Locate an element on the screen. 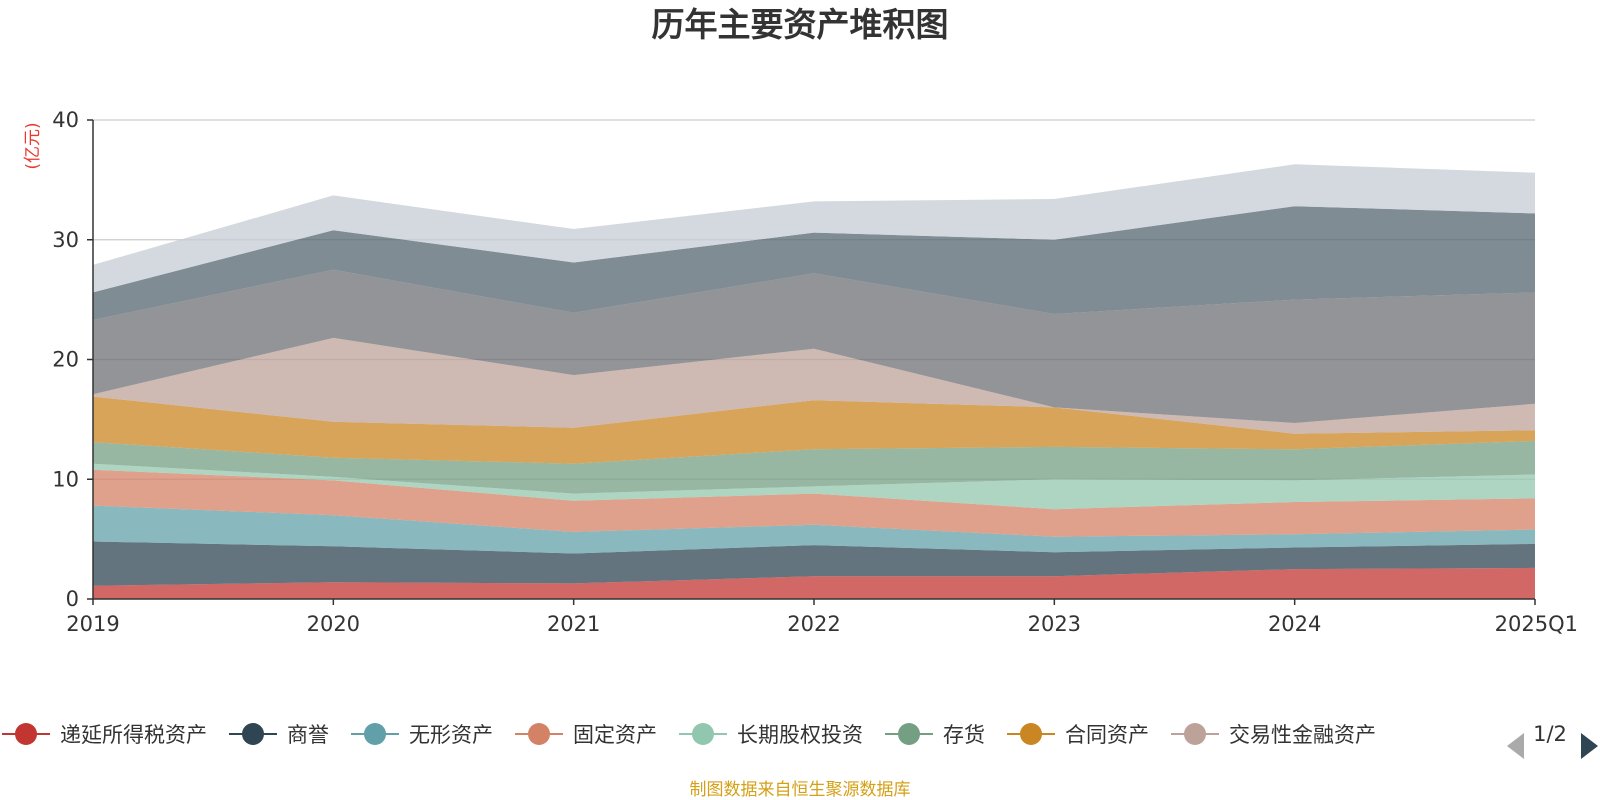 This screenshot has width=1600, height=800. legend-label: 长期股权投资 is located at coordinates (800, 735).